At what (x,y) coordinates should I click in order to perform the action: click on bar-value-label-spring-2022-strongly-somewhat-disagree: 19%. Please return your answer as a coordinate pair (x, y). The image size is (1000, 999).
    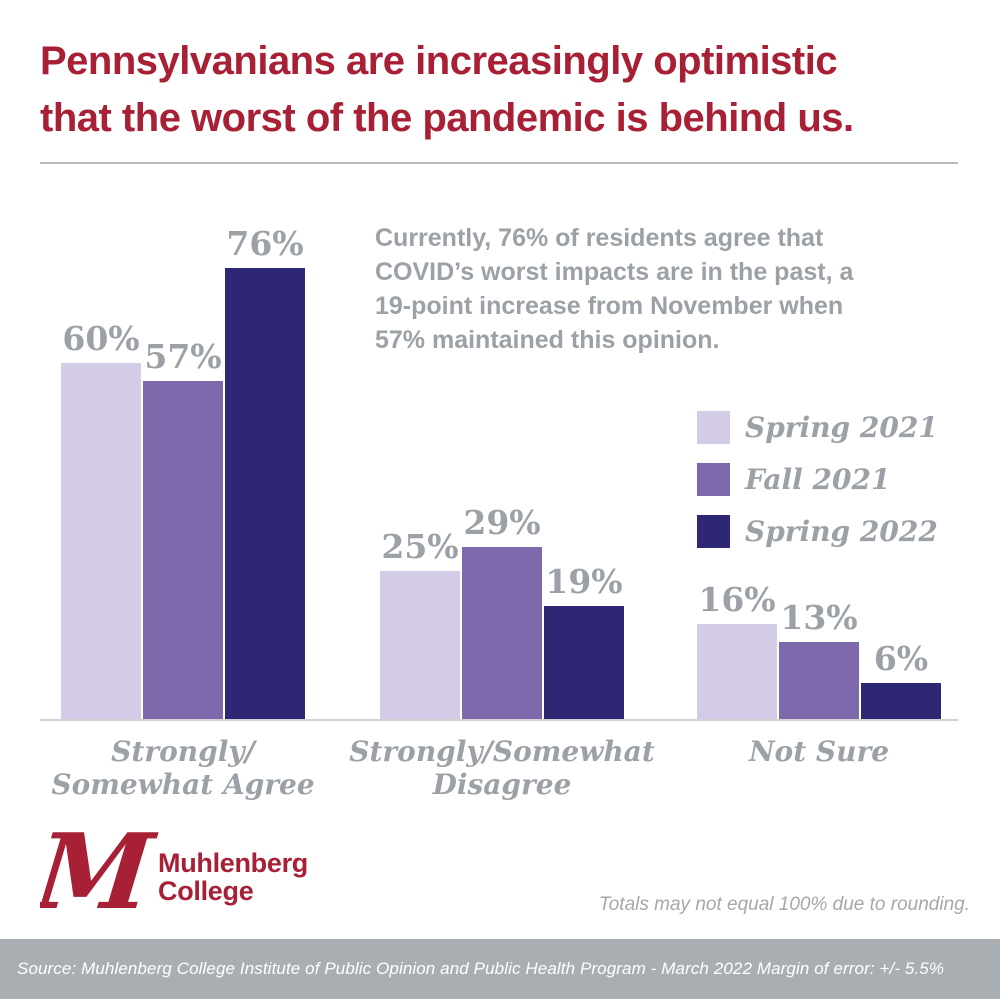
    Looking at the image, I should click on (584, 581).